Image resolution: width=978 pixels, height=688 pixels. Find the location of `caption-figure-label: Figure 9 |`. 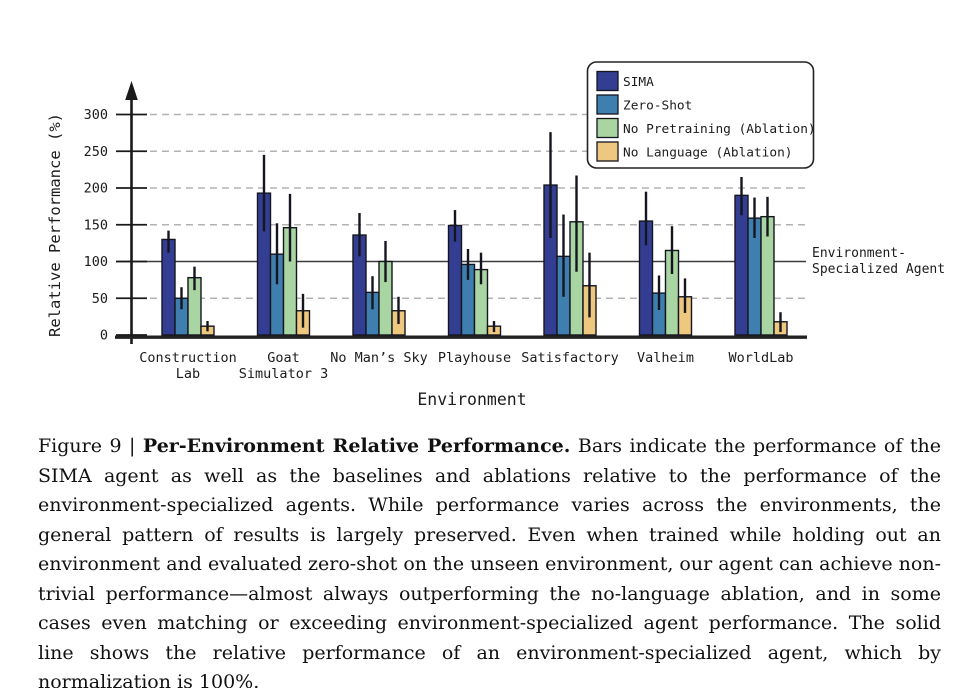

caption-figure-label: Figure 9 | is located at coordinates (90, 446).